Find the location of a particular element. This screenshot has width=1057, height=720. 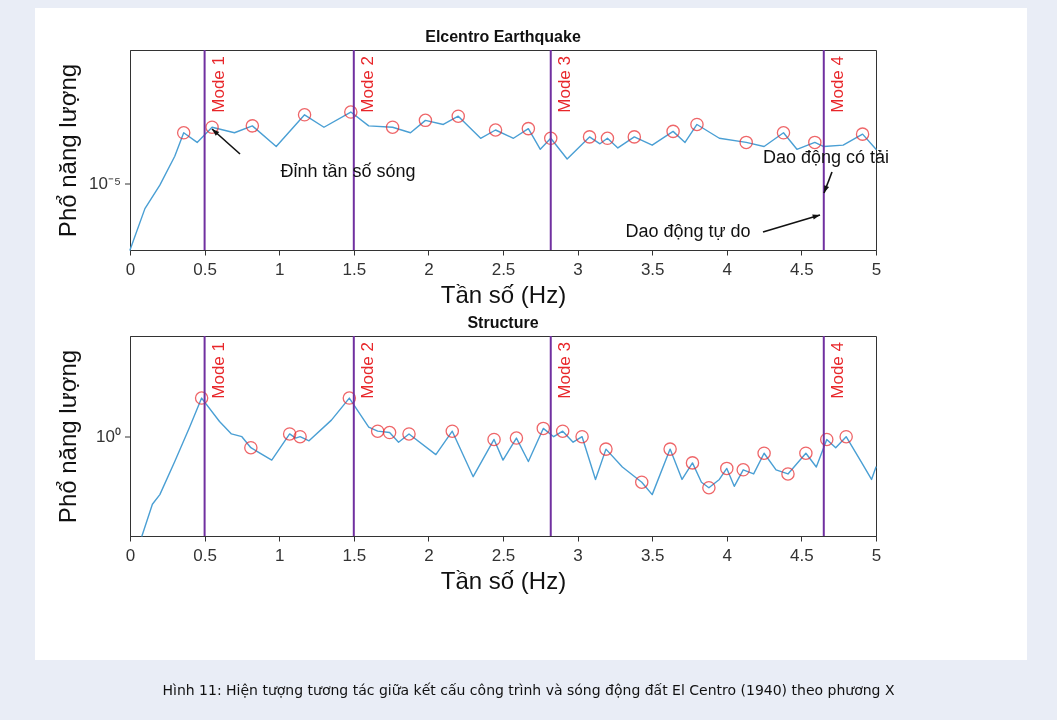

annotation: Dao động tự do is located at coordinates (688, 231).